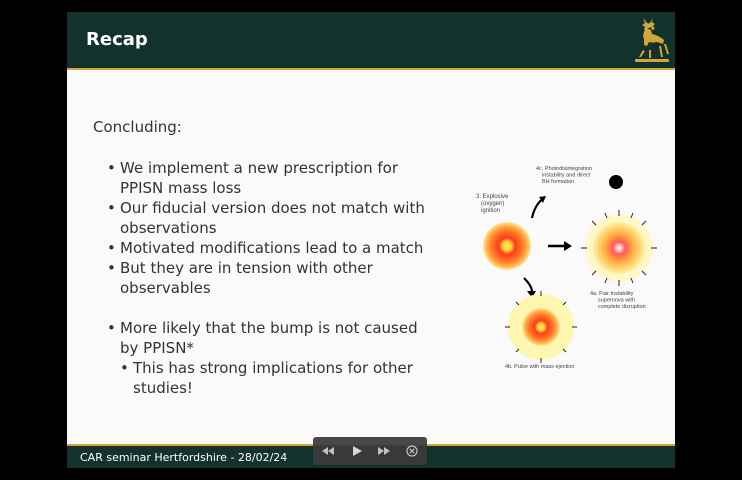 Image resolution: width=742 pixels, height=480 pixels. Describe the element at coordinates (137, 127) in the screenshot. I see `intro-text: Concluding:` at that location.